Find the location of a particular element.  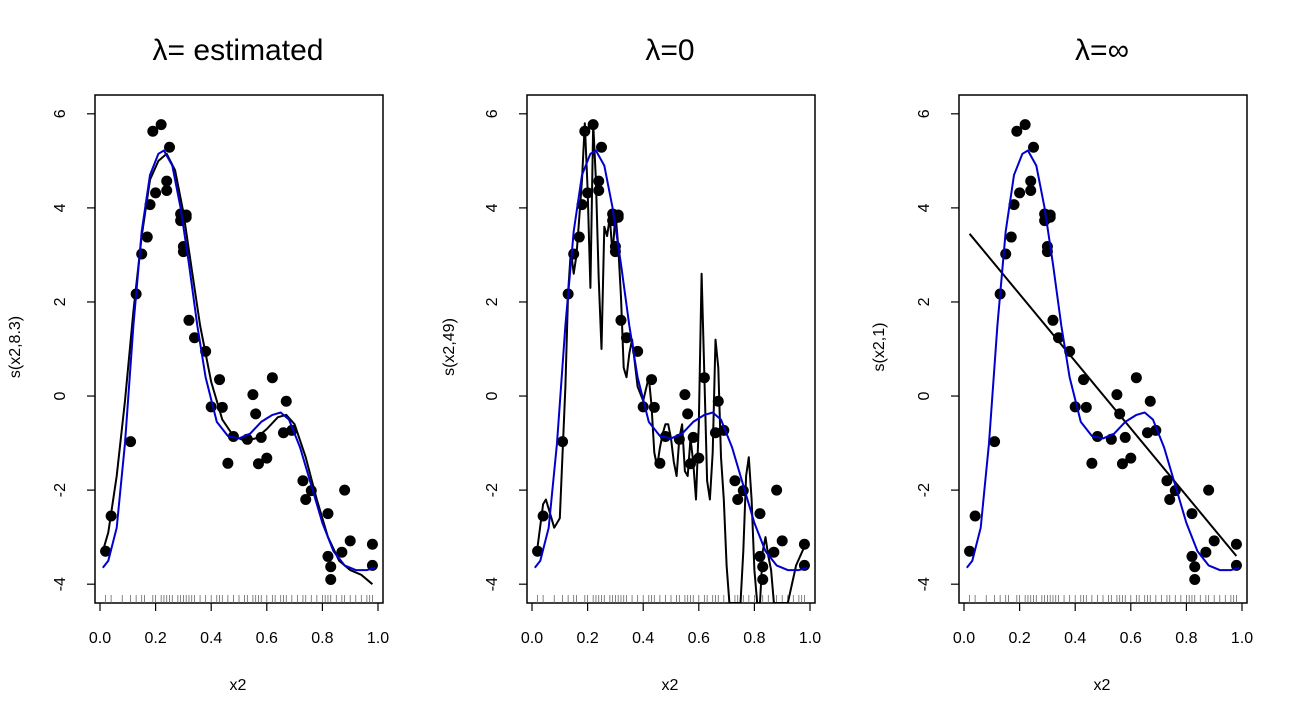

y-axis-label: s(x2,1) is located at coordinates (879, 347).